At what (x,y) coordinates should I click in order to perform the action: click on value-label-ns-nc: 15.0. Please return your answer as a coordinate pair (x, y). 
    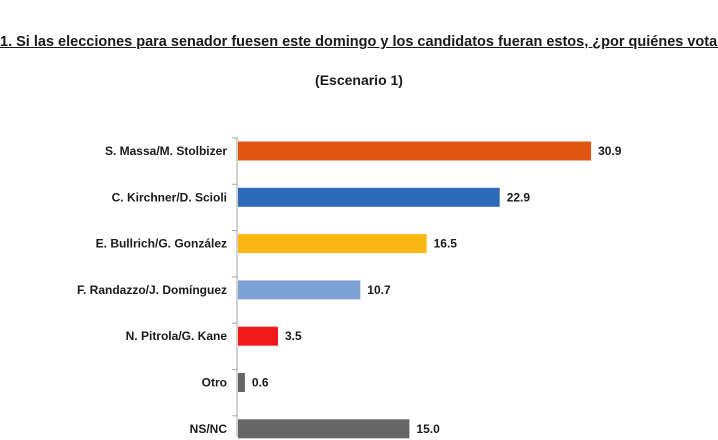
    Looking at the image, I should click on (428, 429).